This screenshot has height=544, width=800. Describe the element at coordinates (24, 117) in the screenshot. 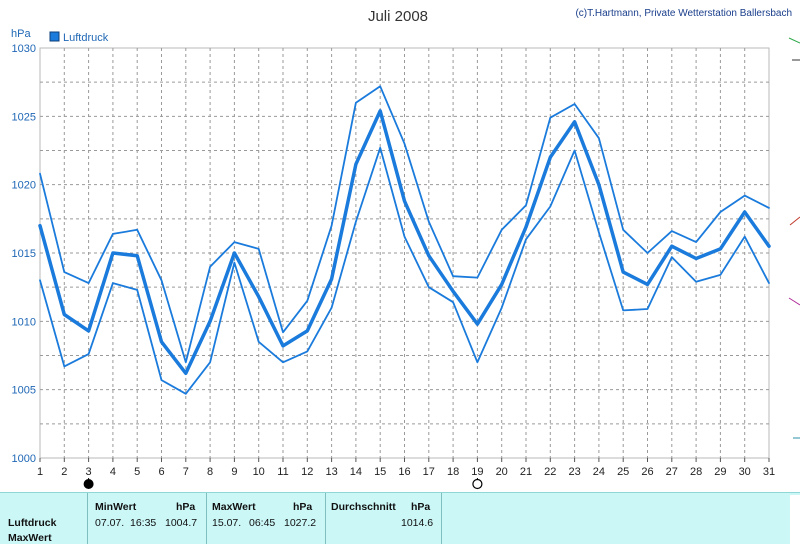

I see `y-tick-label: 1025` at that location.